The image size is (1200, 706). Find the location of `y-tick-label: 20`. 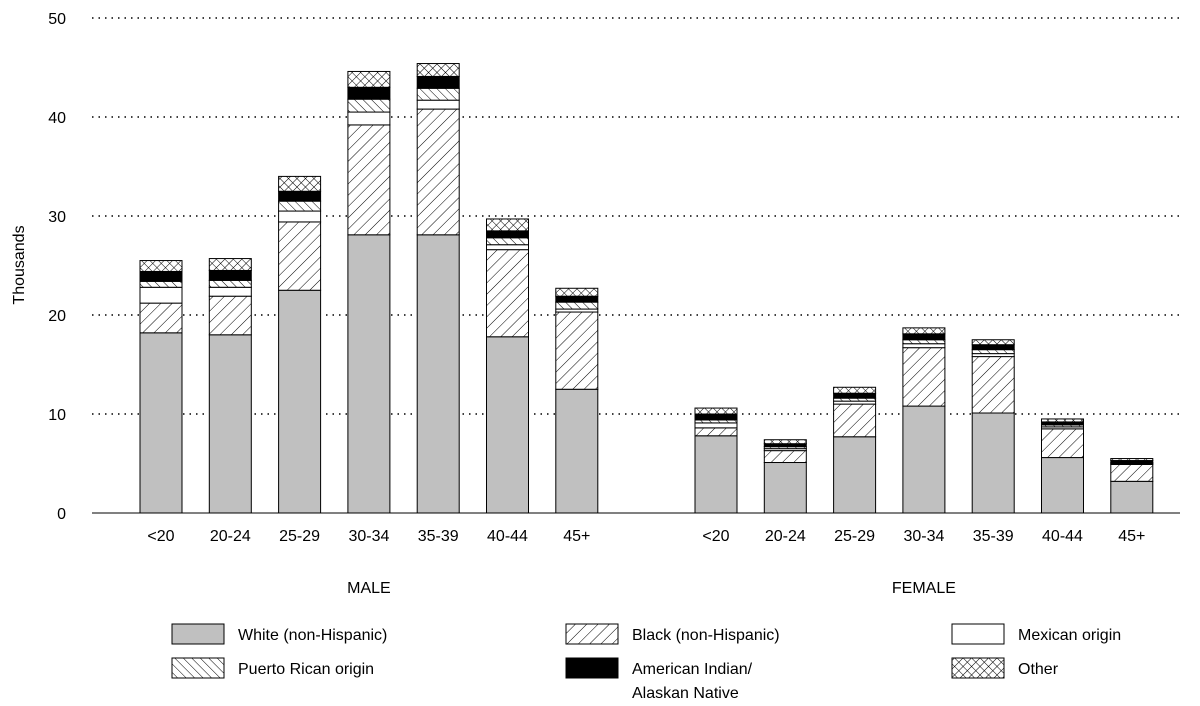

y-tick-label: 20 is located at coordinates (57, 316).